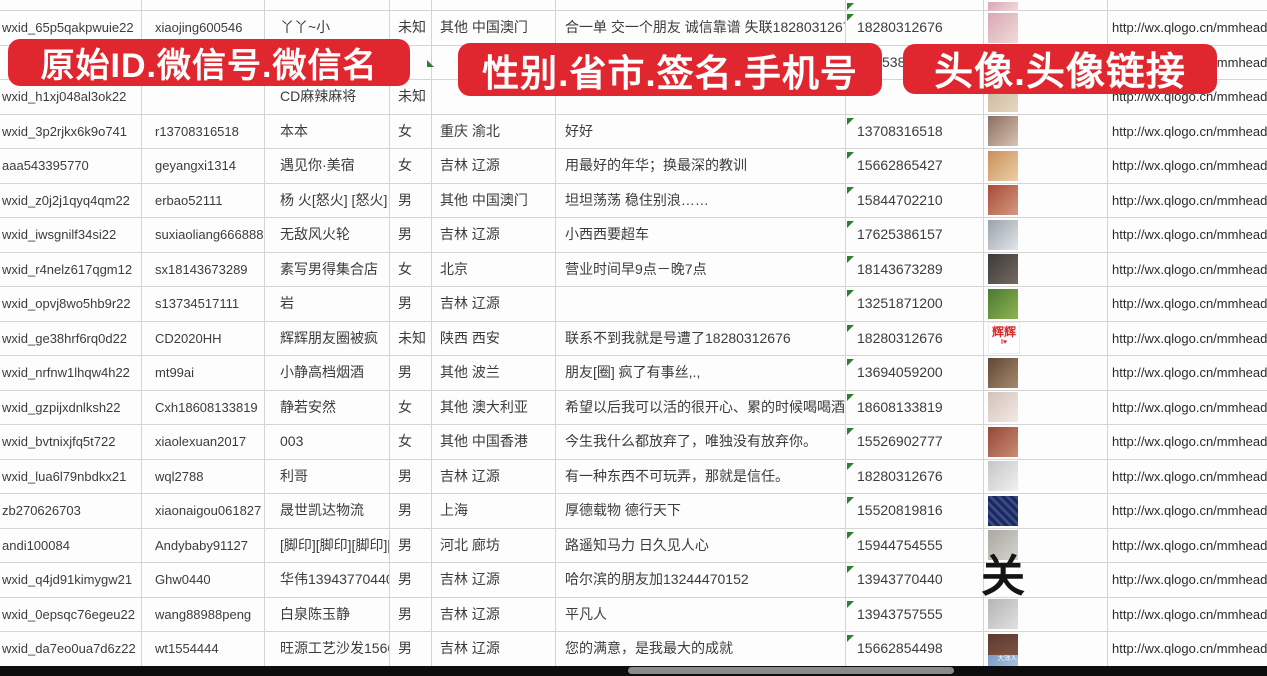 The image size is (1267, 676). What do you see at coordinates (701, 304) in the screenshot?
I see `cell-signature` at bounding box center [701, 304].